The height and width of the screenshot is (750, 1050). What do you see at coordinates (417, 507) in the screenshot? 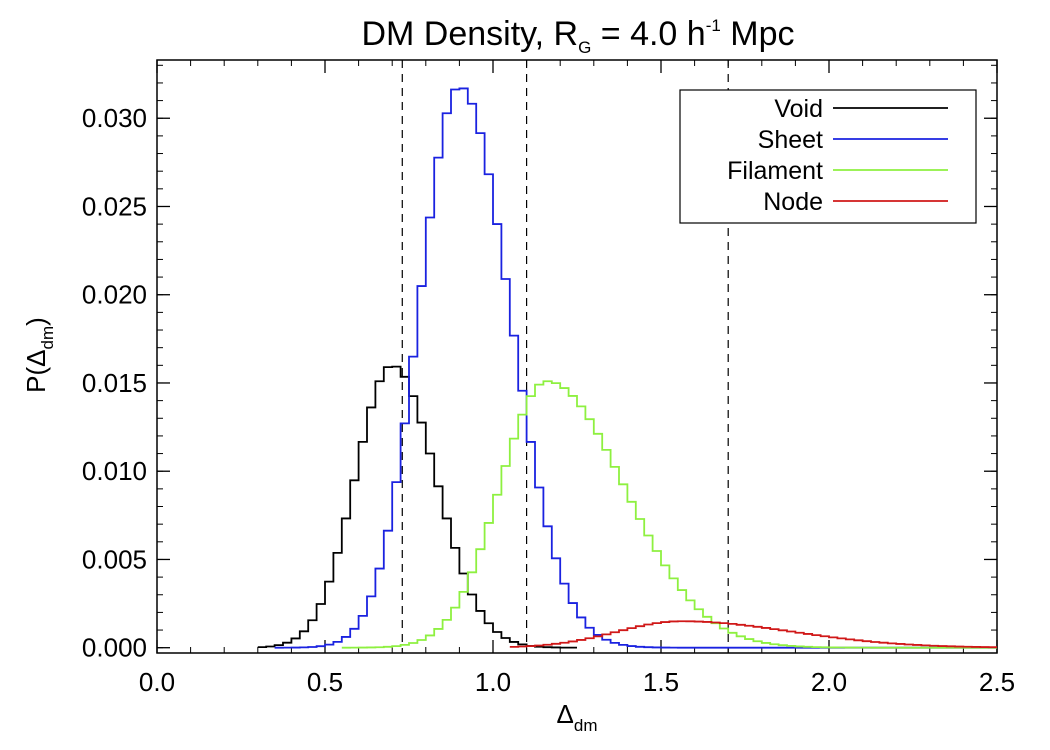
I see `series-void` at bounding box center [417, 507].